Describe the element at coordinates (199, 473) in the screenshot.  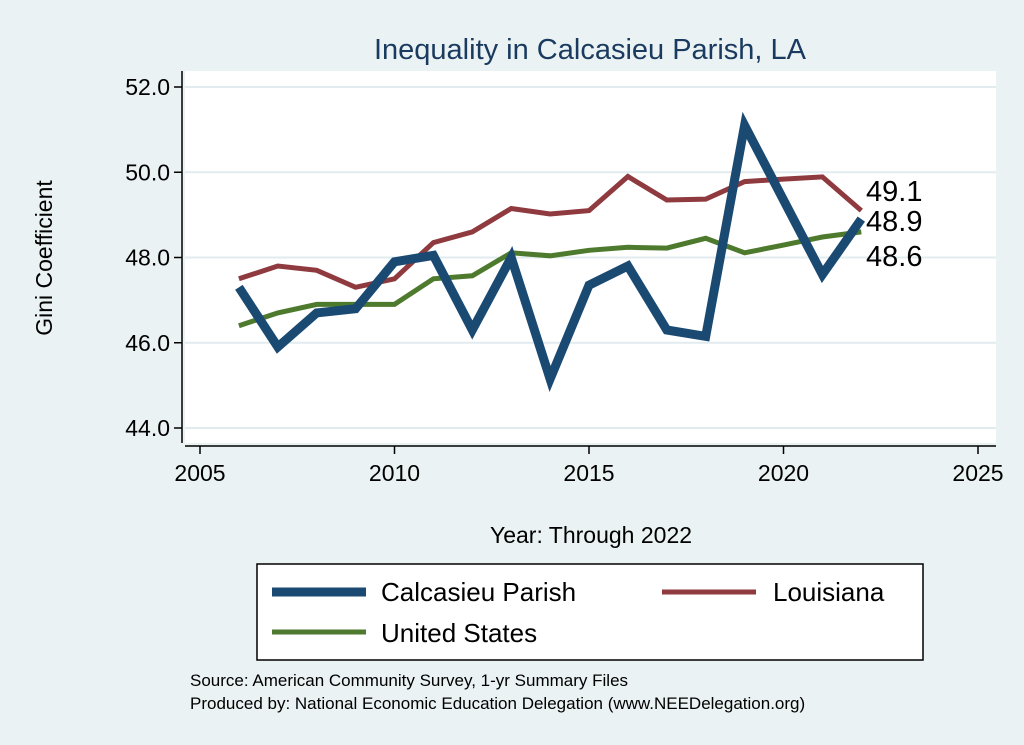
I see `x-tick-label: 2005` at that location.